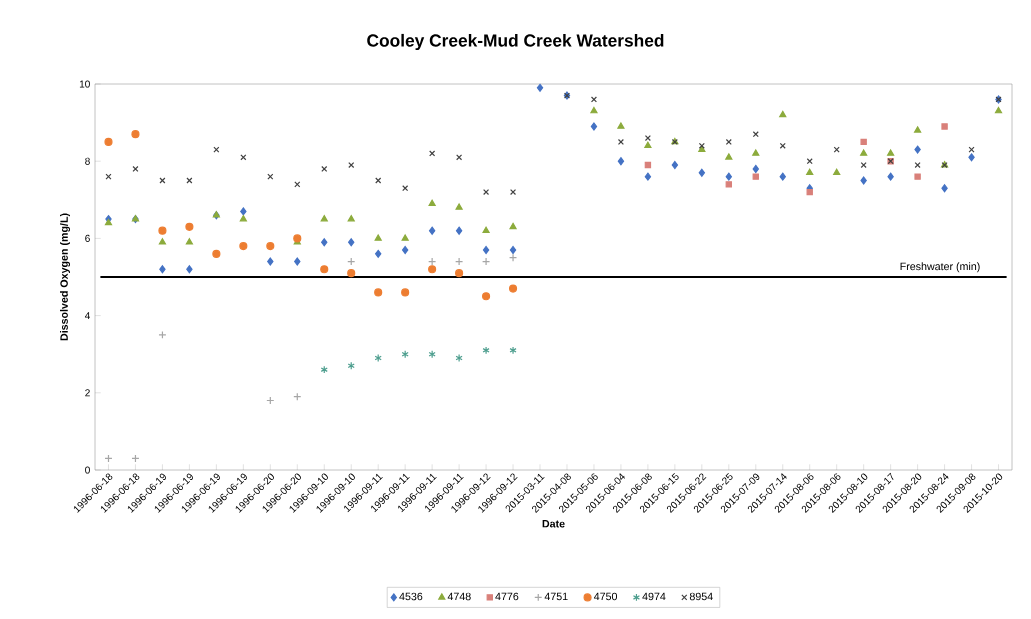  I want to click on y-tick-label: 8, so click(87, 161).